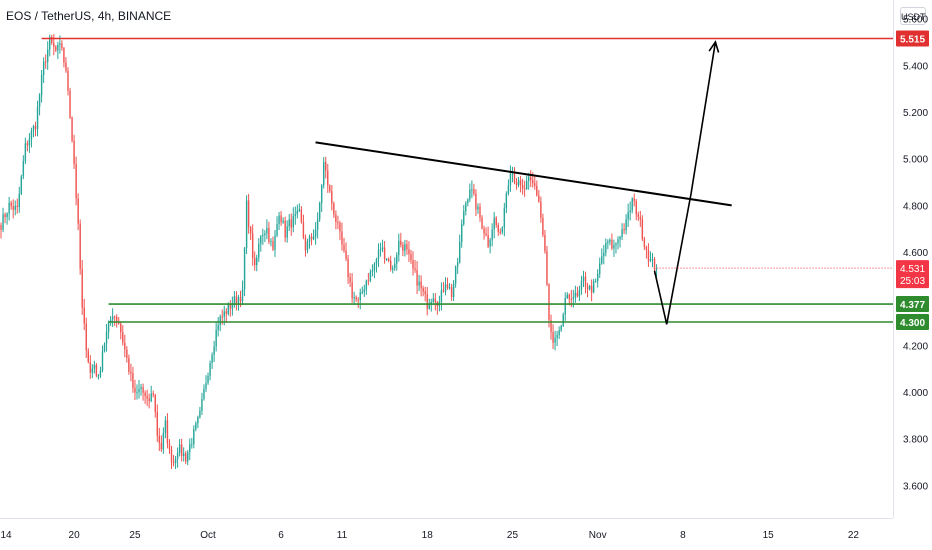  I want to click on currency-button: USDT, so click(913, 16).